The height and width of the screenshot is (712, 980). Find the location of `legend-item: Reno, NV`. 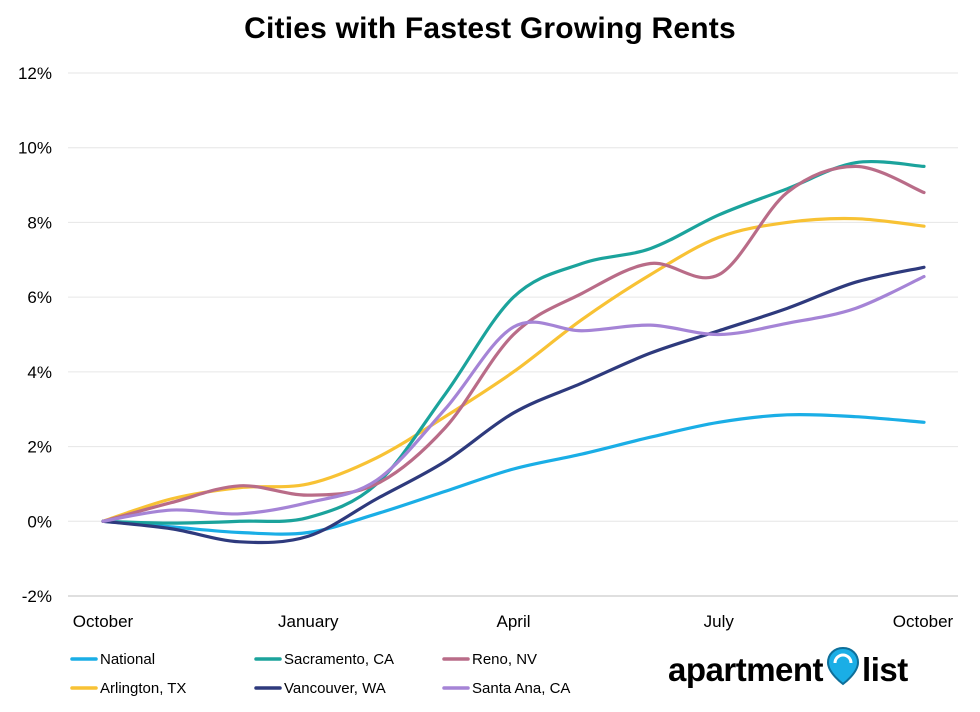

legend-item: Reno, NV is located at coordinates (489, 659).